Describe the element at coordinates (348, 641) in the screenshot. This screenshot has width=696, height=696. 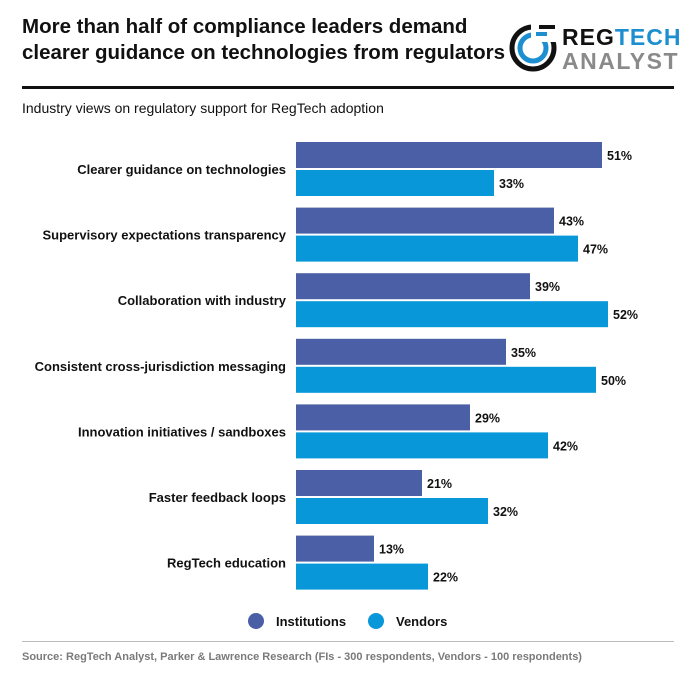
I see `source-divider` at that location.